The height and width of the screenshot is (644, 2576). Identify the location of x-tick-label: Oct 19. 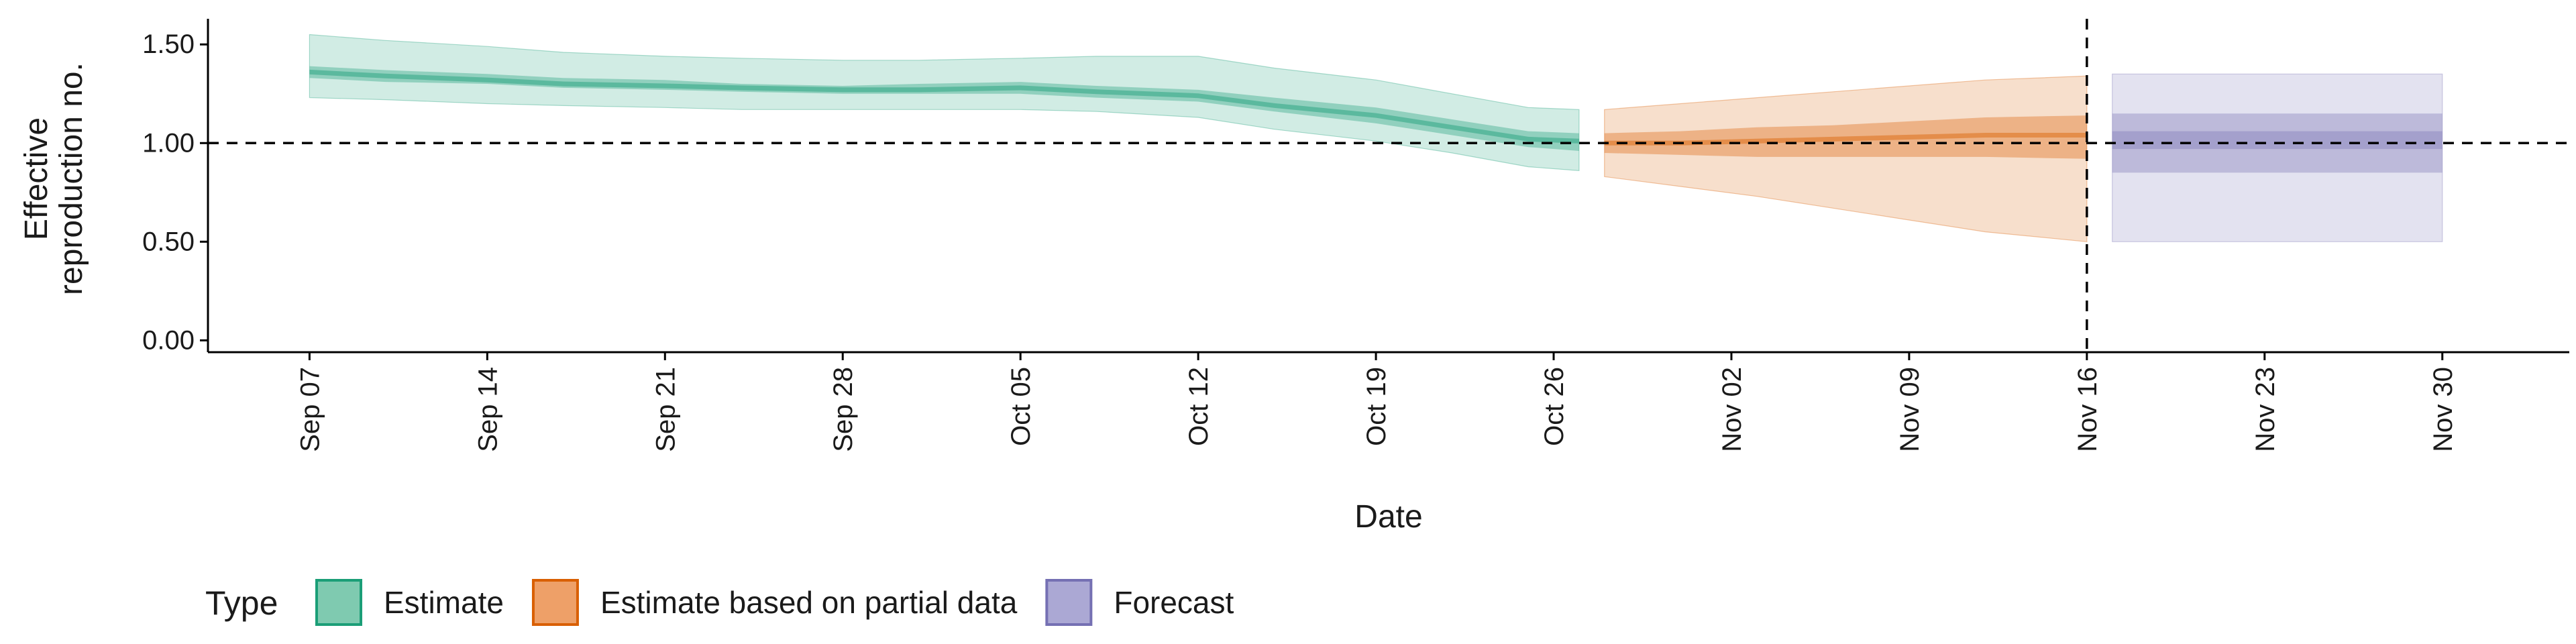
(1376, 406).